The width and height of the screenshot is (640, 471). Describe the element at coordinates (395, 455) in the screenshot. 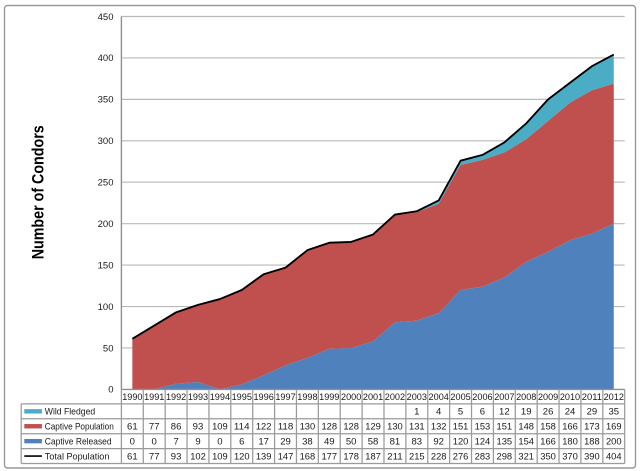

I see `svg-text: 211` at that location.